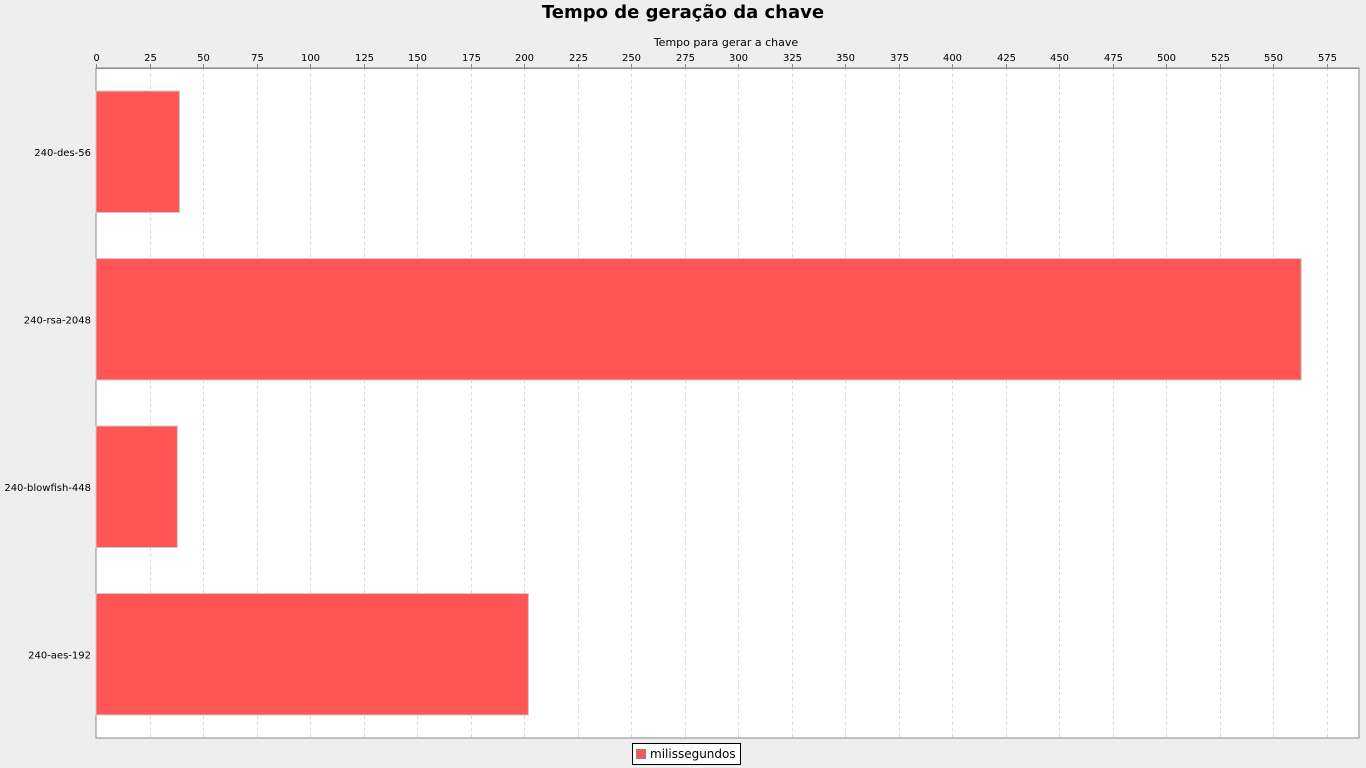  What do you see at coordinates (1113, 58) in the screenshot?
I see `x-tick-label: 475` at bounding box center [1113, 58].